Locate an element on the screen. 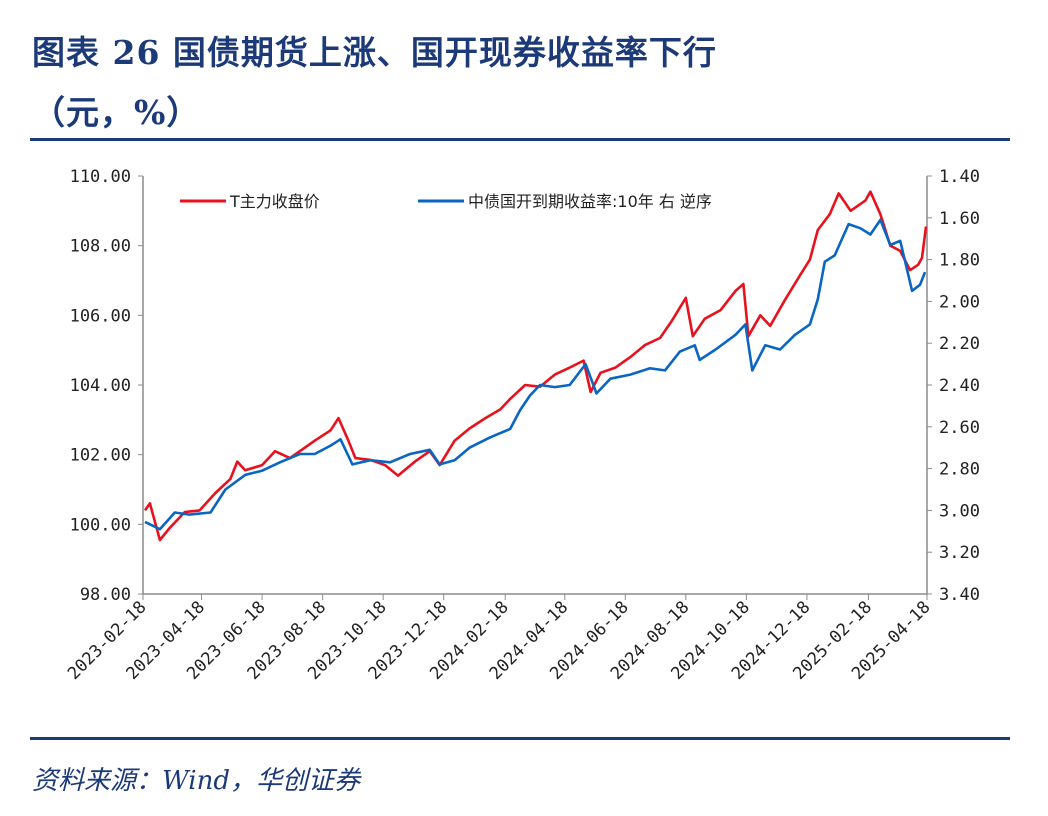 The width and height of the screenshot is (1048, 816). chart-title-line1: 图表 26 国债期货上涨、国开现券收益率下行 is located at coordinates (374, 52).